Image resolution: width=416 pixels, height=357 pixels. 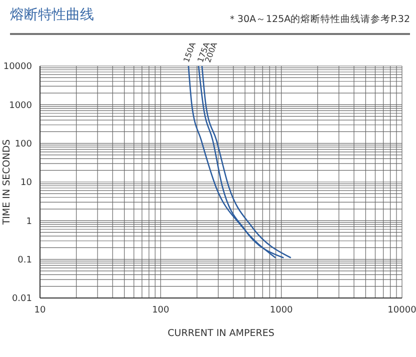 I want to click on x-tick-label: 100, so click(x=161, y=310).